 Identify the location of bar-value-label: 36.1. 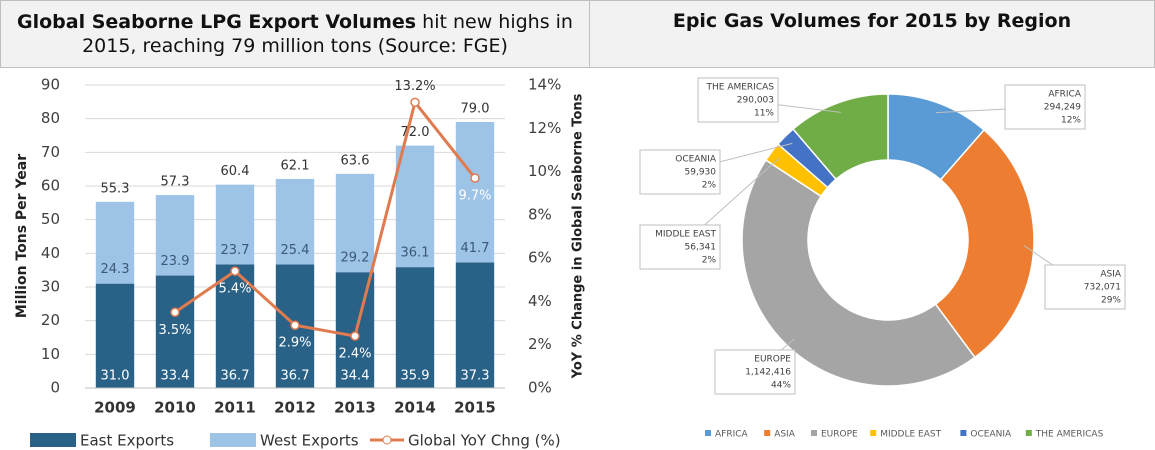
(415, 253).